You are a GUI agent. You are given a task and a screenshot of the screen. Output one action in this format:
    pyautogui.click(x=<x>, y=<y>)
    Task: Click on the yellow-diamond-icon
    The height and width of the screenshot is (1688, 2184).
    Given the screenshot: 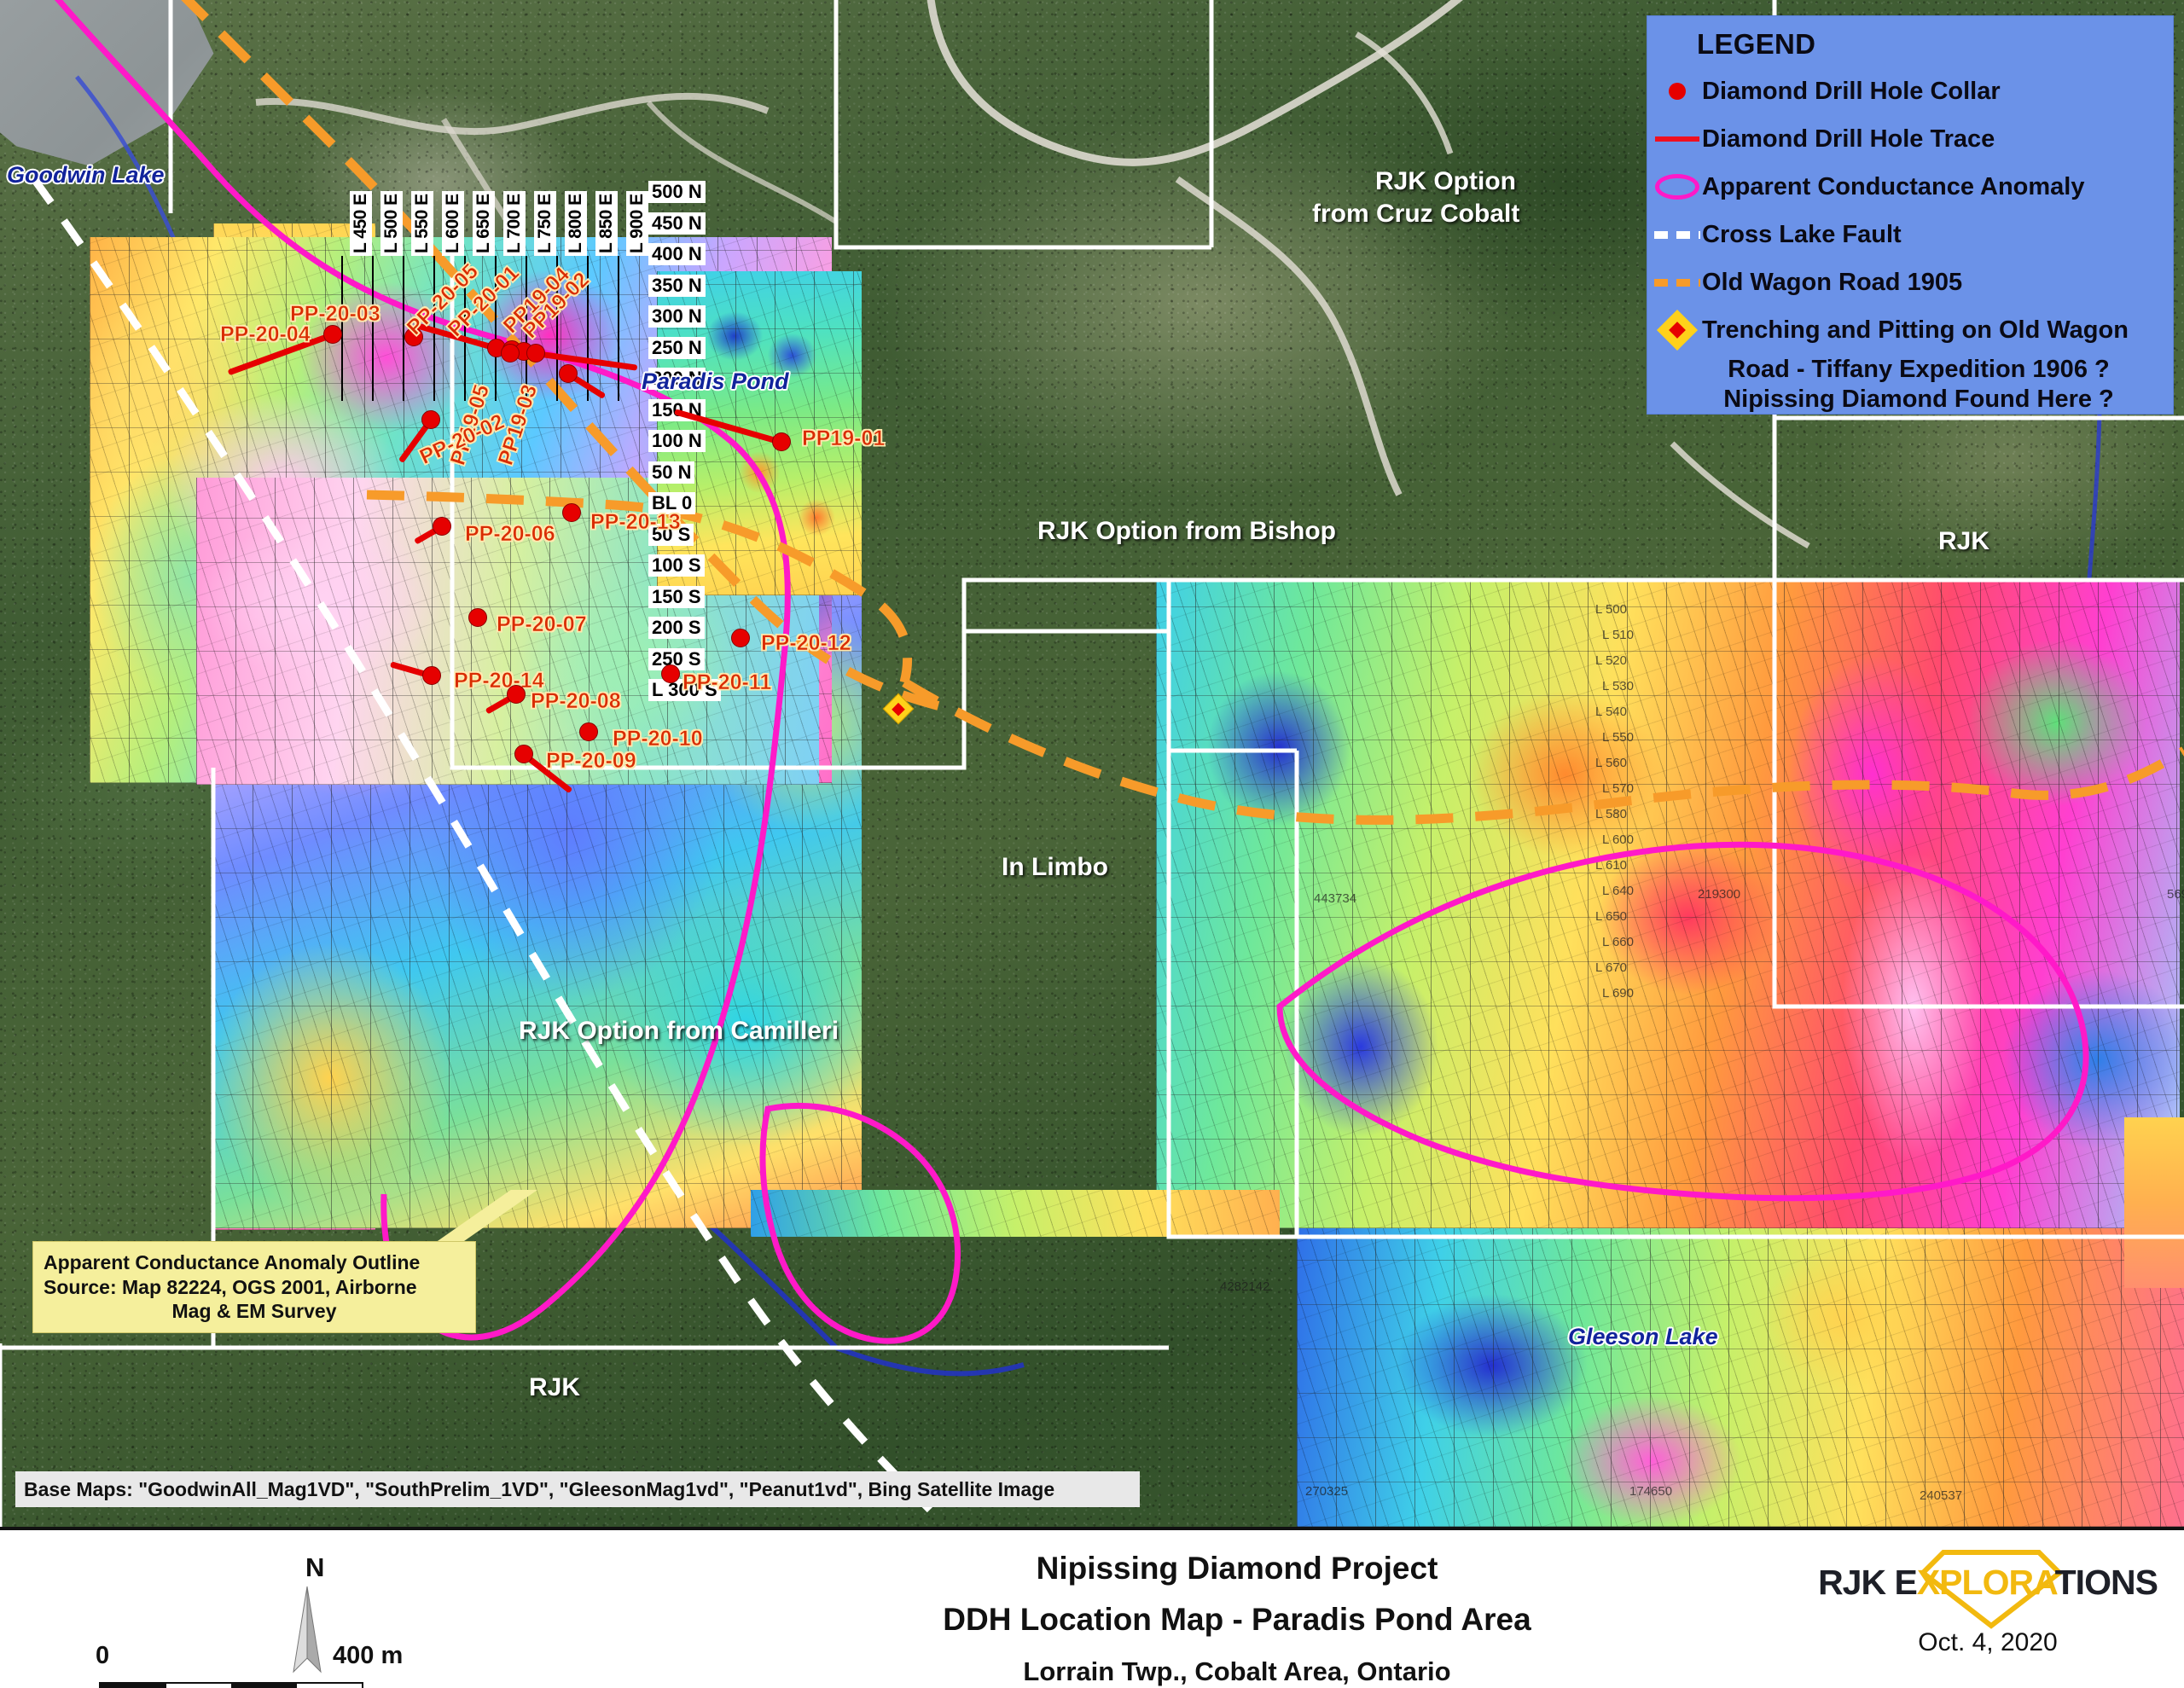 What is the action you would take?
    pyautogui.click(x=1678, y=330)
    